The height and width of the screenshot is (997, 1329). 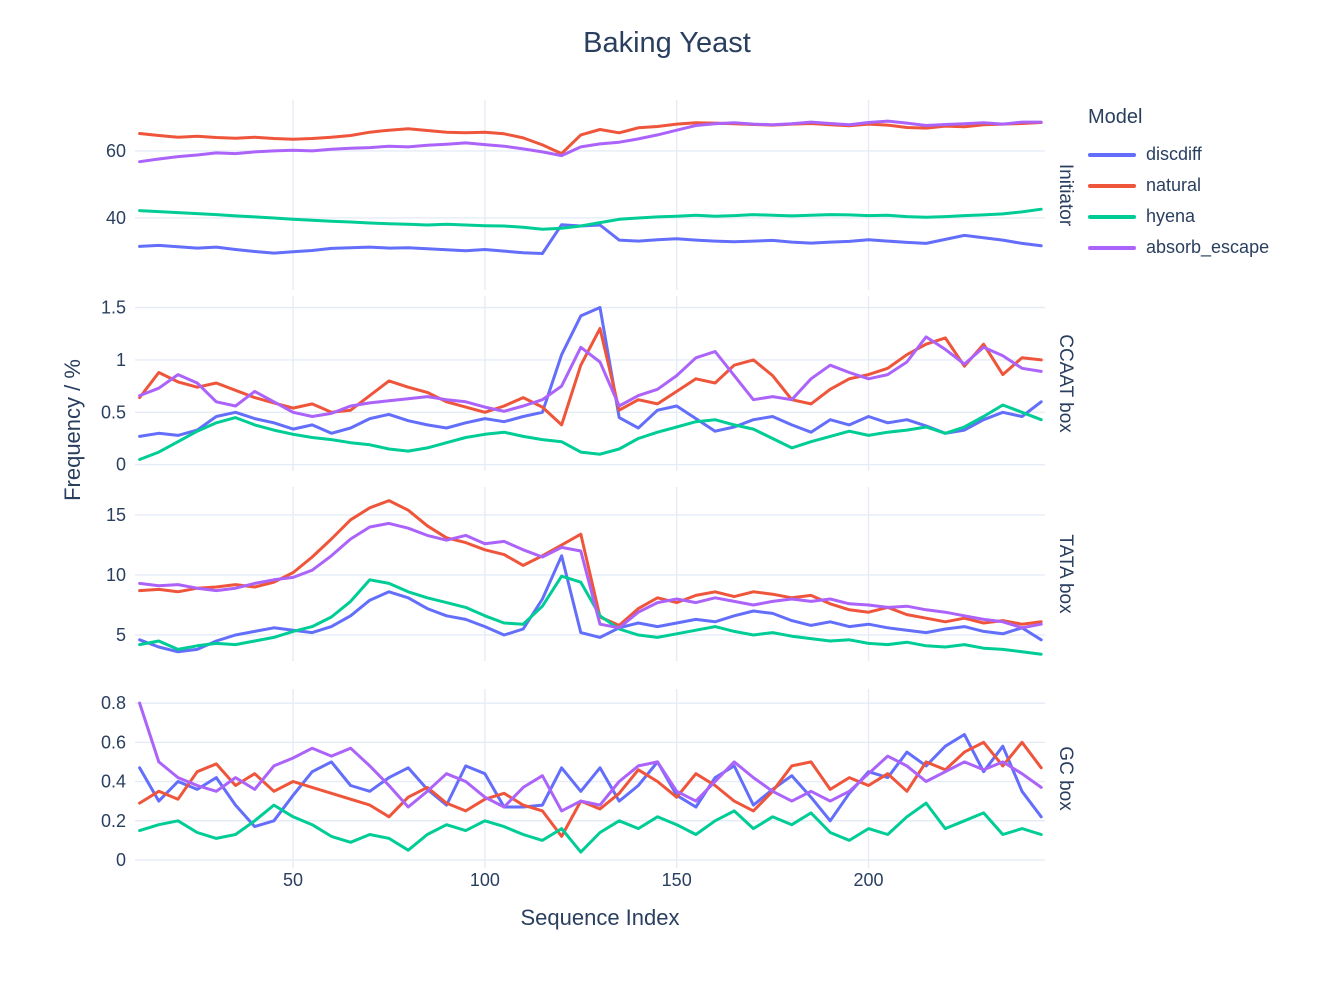 What do you see at coordinates (485, 880) in the screenshot?
I see `x-tick-label: 100` at bounding box center [485, 880].